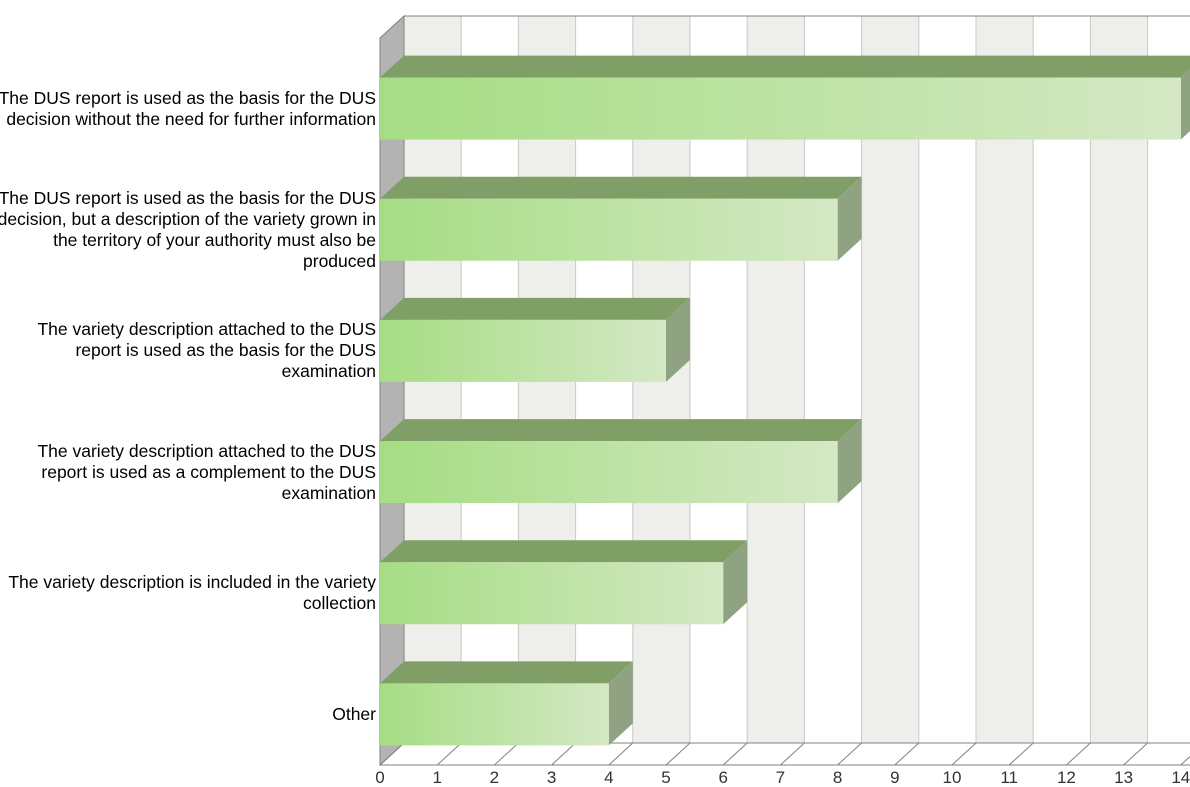  I want to click on x-tick-label: 1, so click(436, 777).